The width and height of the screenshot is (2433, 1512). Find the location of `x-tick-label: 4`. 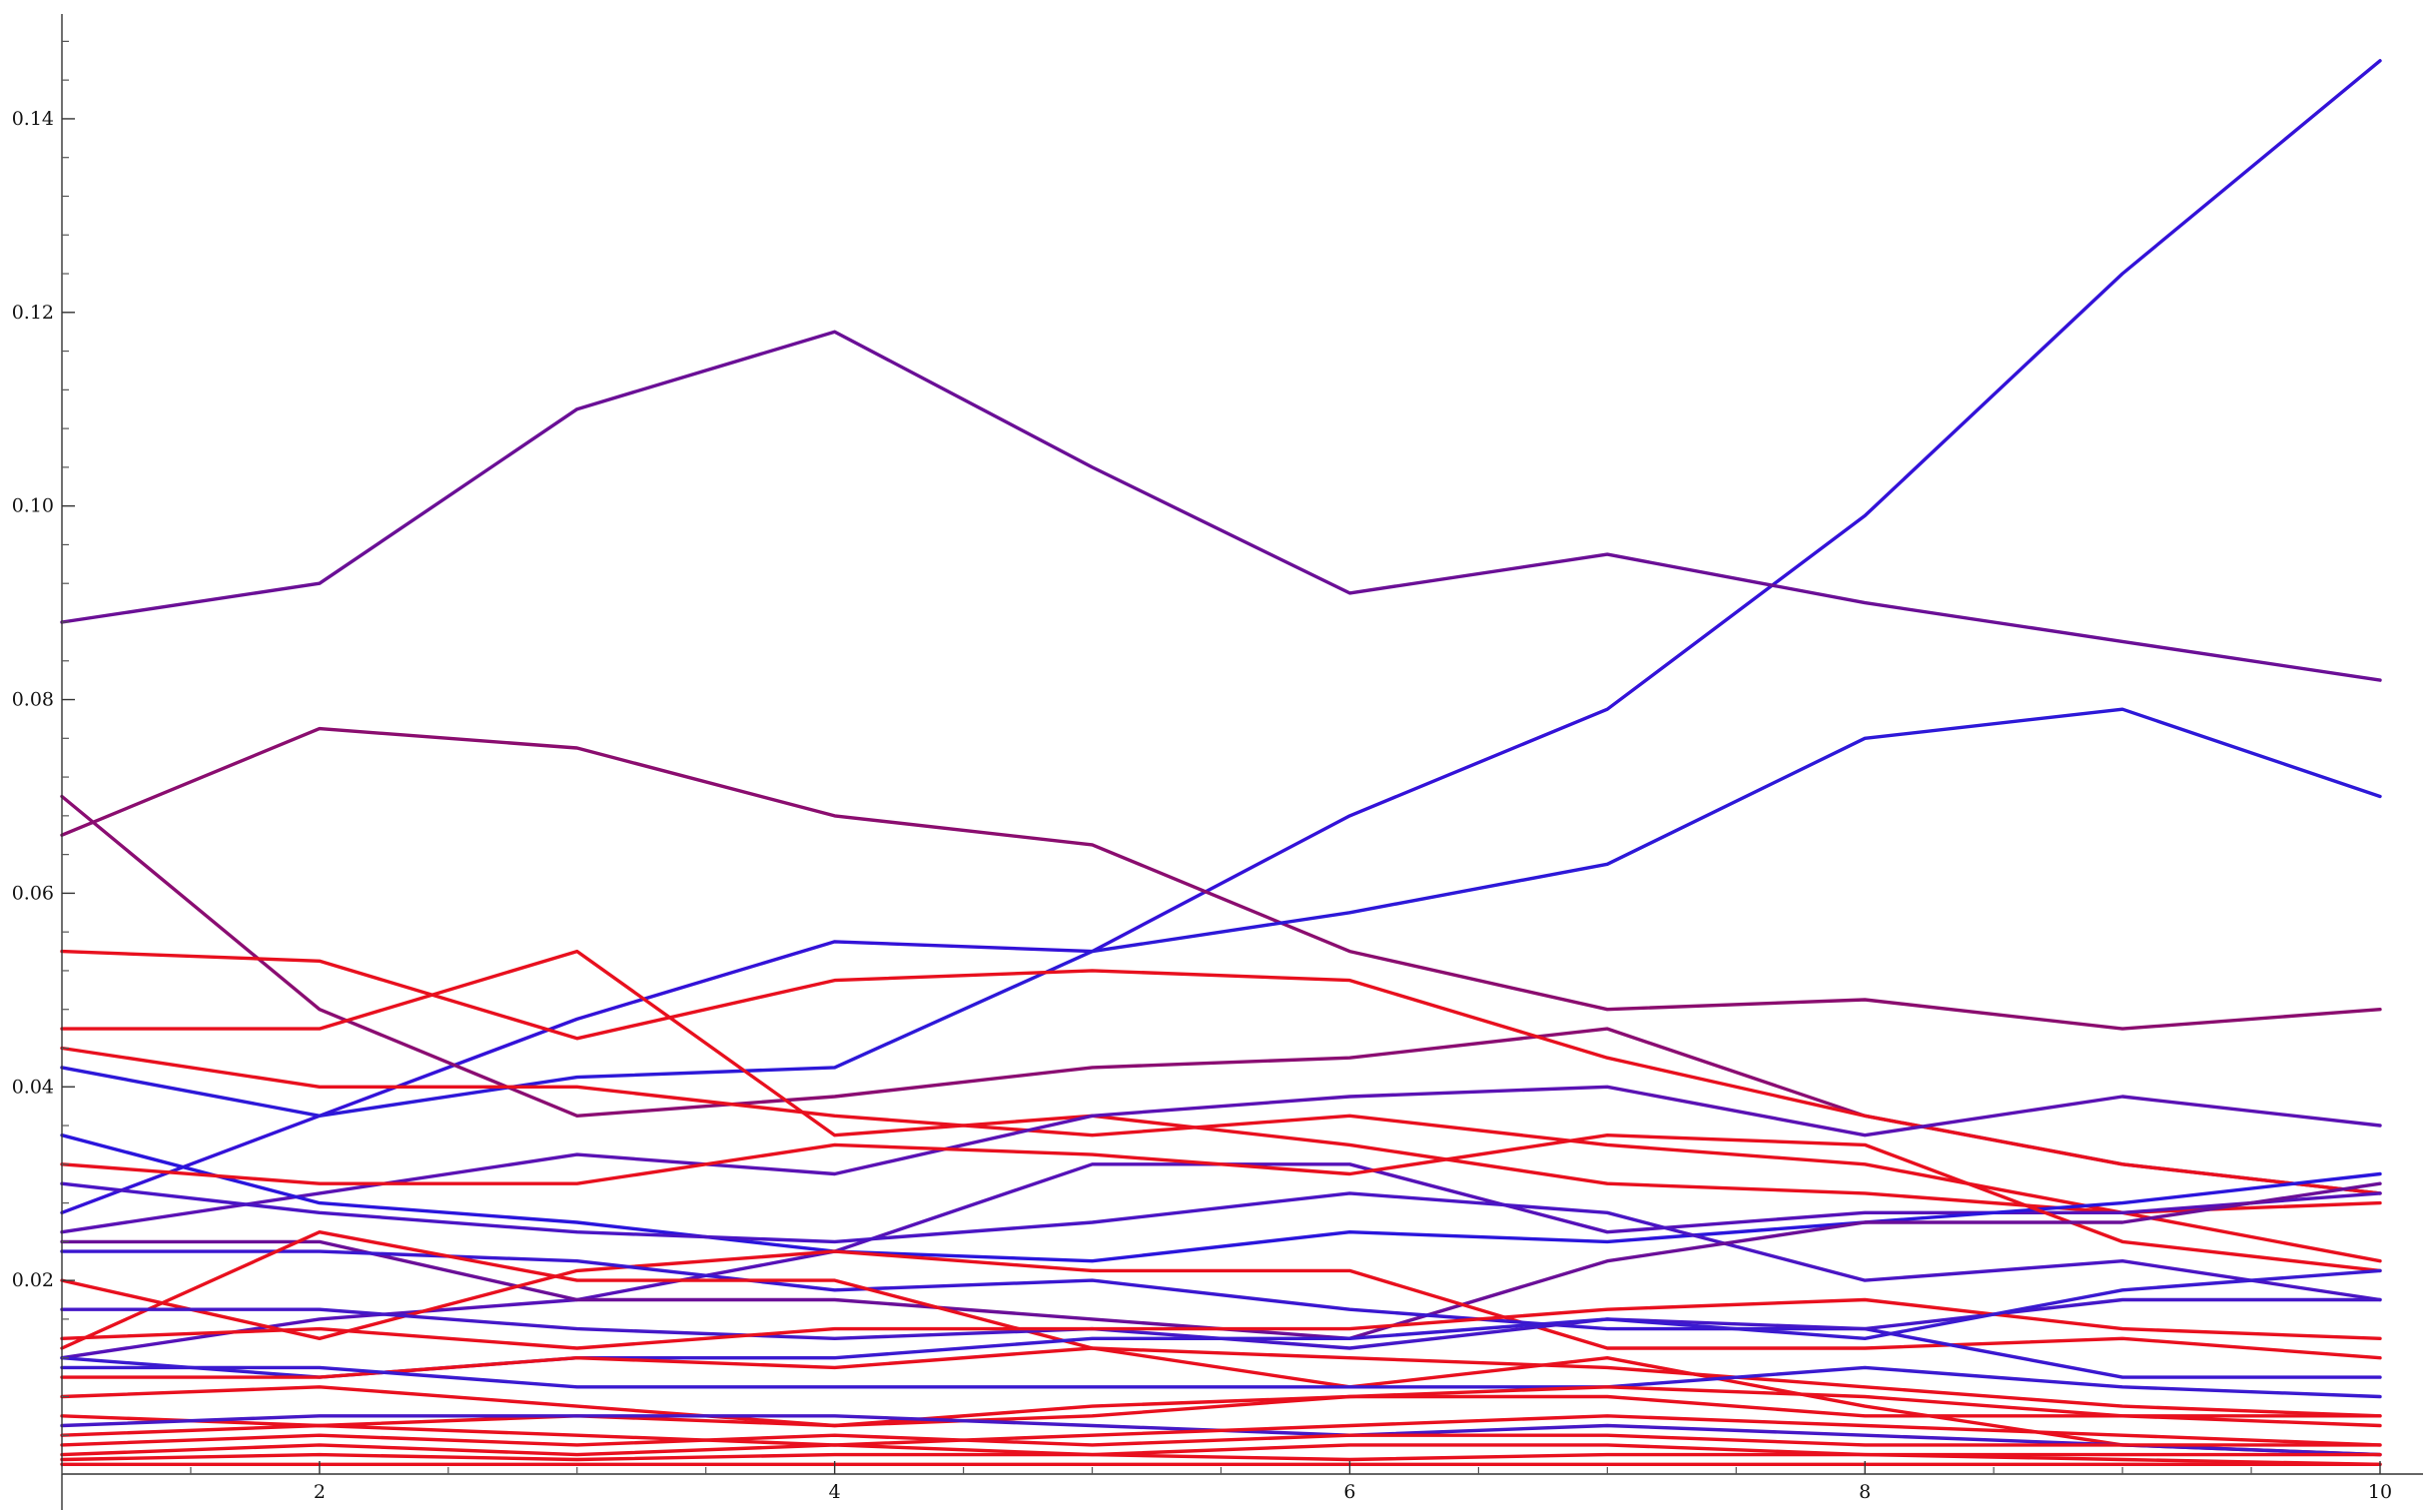

x-tick-label: 4 is located at coordinates (835, 1492).